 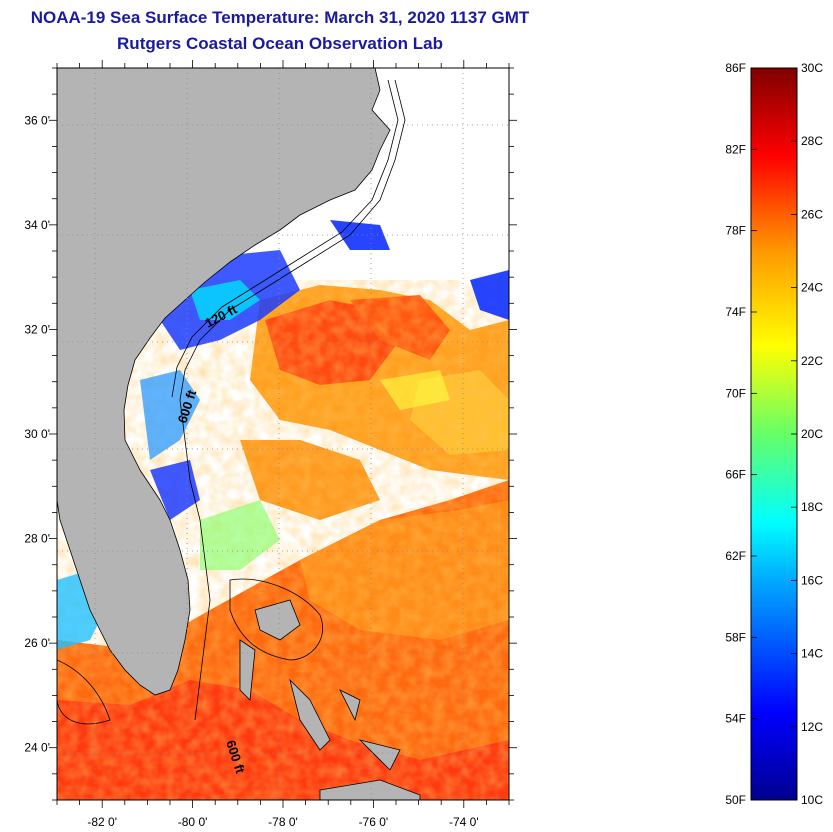 I want to click on lon-tick-label: -78 0', so click(x=283, y=822).